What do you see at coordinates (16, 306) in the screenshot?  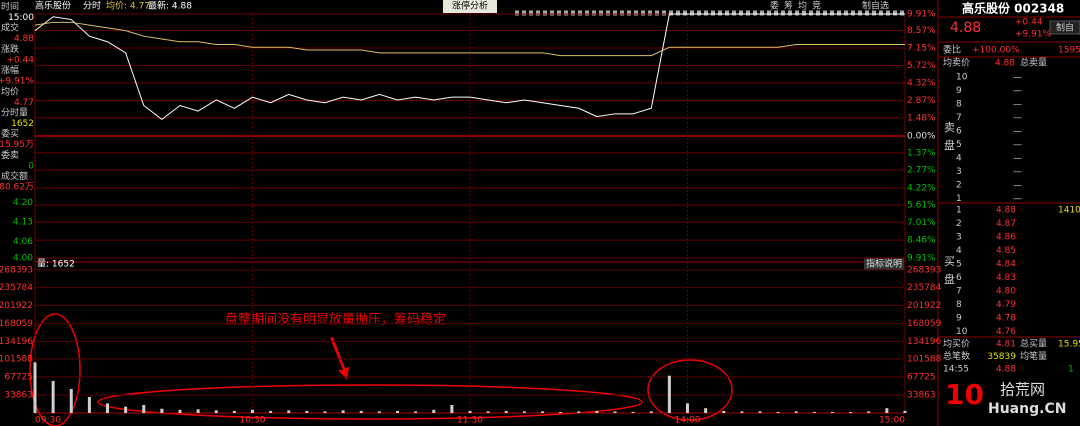 I see `y-tick-label: 201922` at bounding box center [16, 306].